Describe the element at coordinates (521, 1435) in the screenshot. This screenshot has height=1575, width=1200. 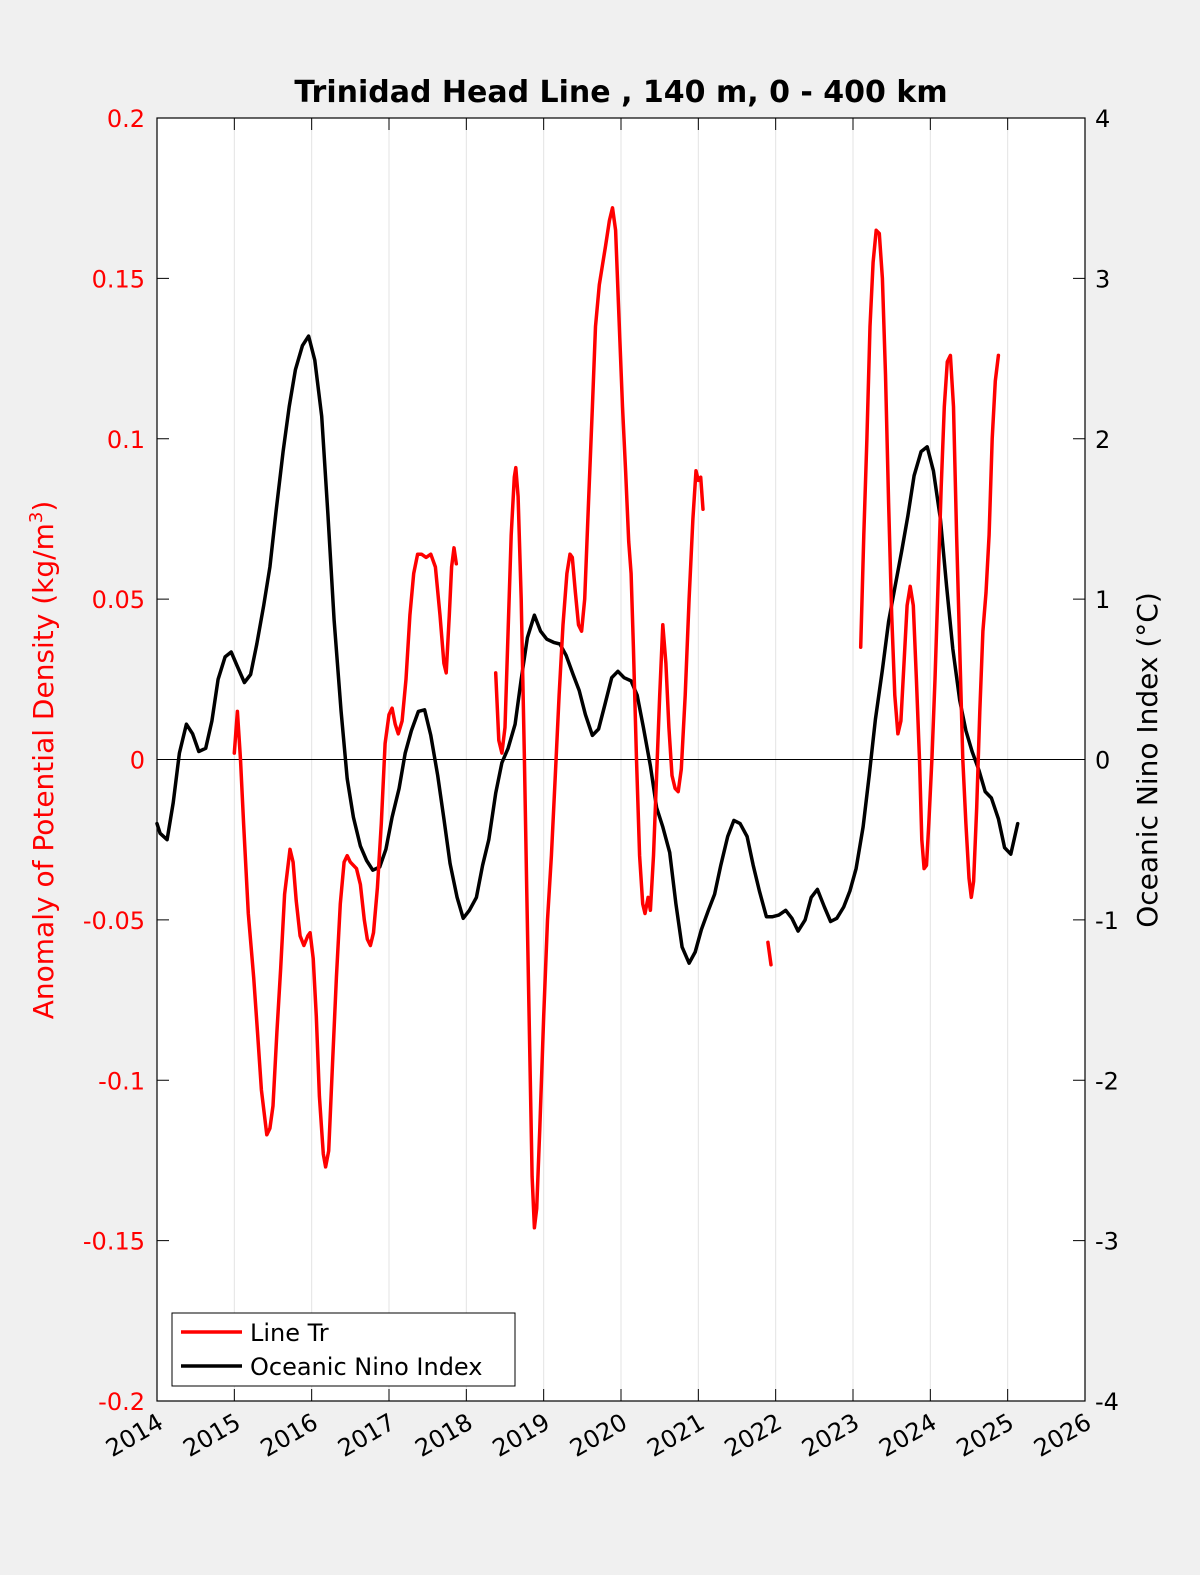
I see `x-tick-label: 2019` at that location.